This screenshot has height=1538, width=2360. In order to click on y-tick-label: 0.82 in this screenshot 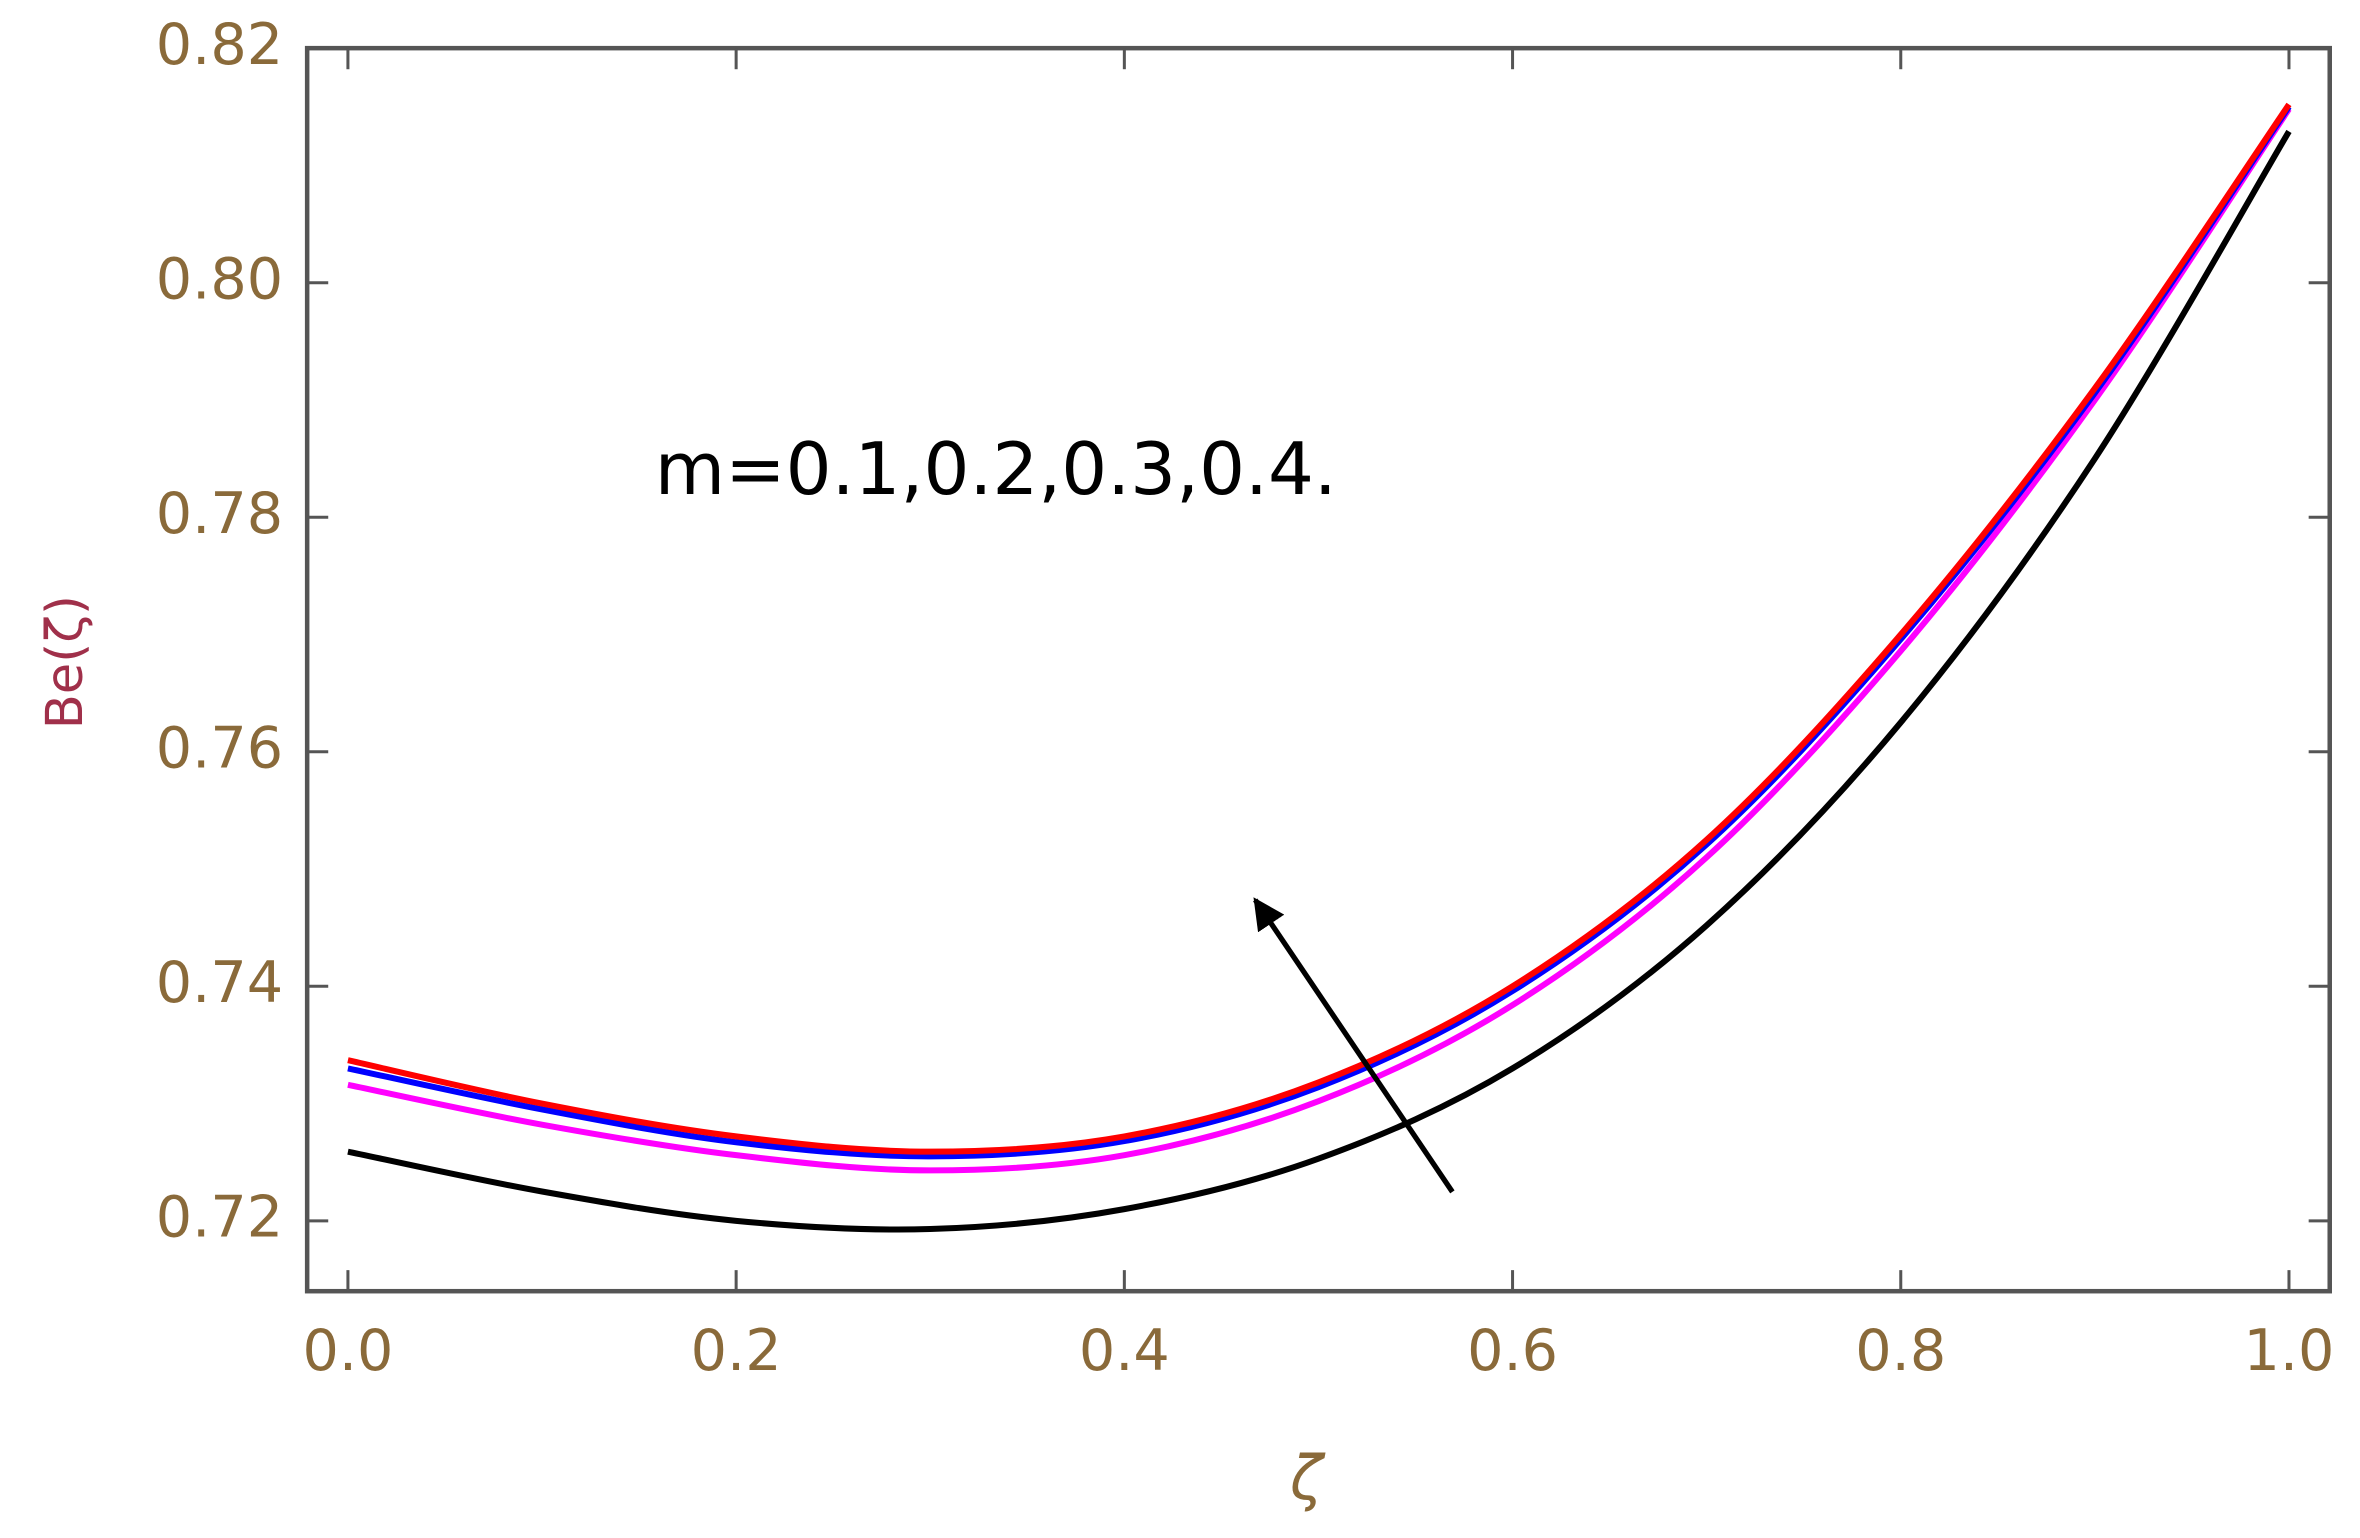, I will do `click(219, 45)`.